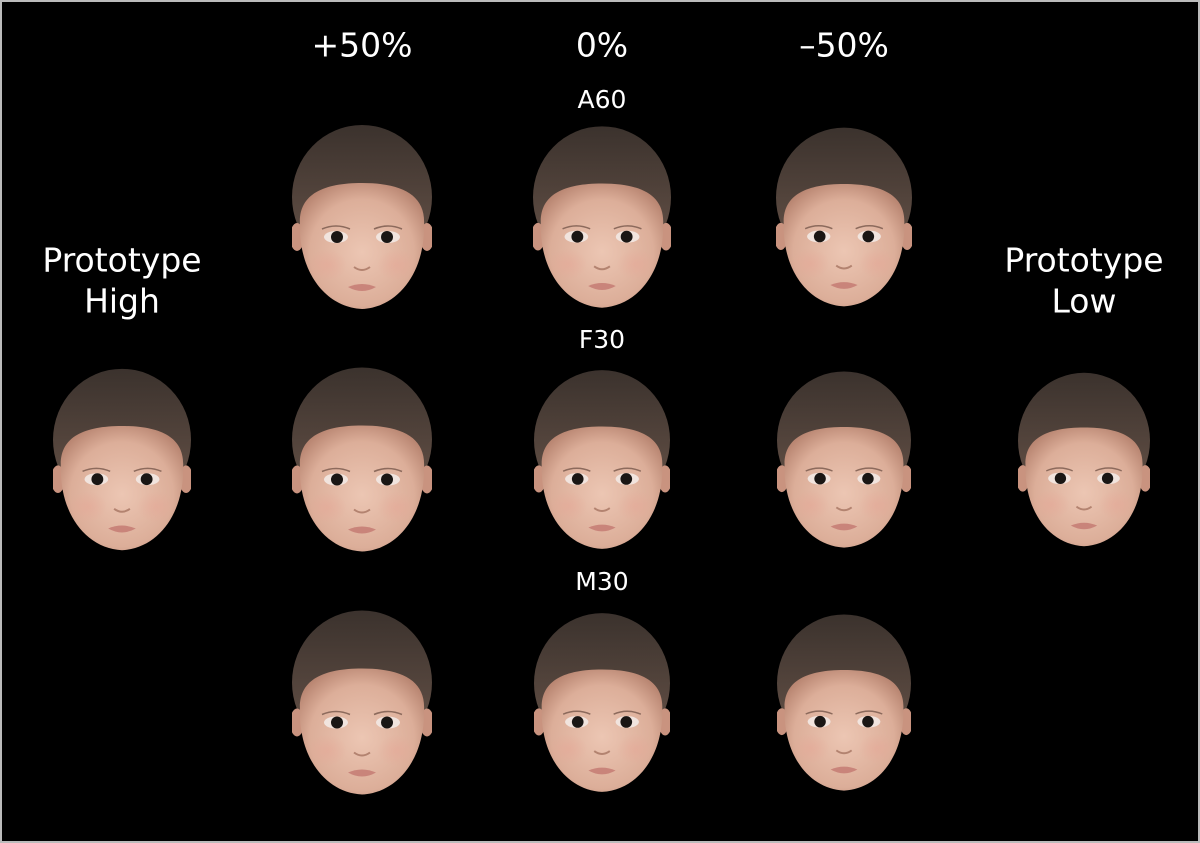 Image resolution: width=1200 pixels, height=843 pixels. Describe the element at coordinates (601, 581) in the screenshot. I see `row-label: M30` at that location.